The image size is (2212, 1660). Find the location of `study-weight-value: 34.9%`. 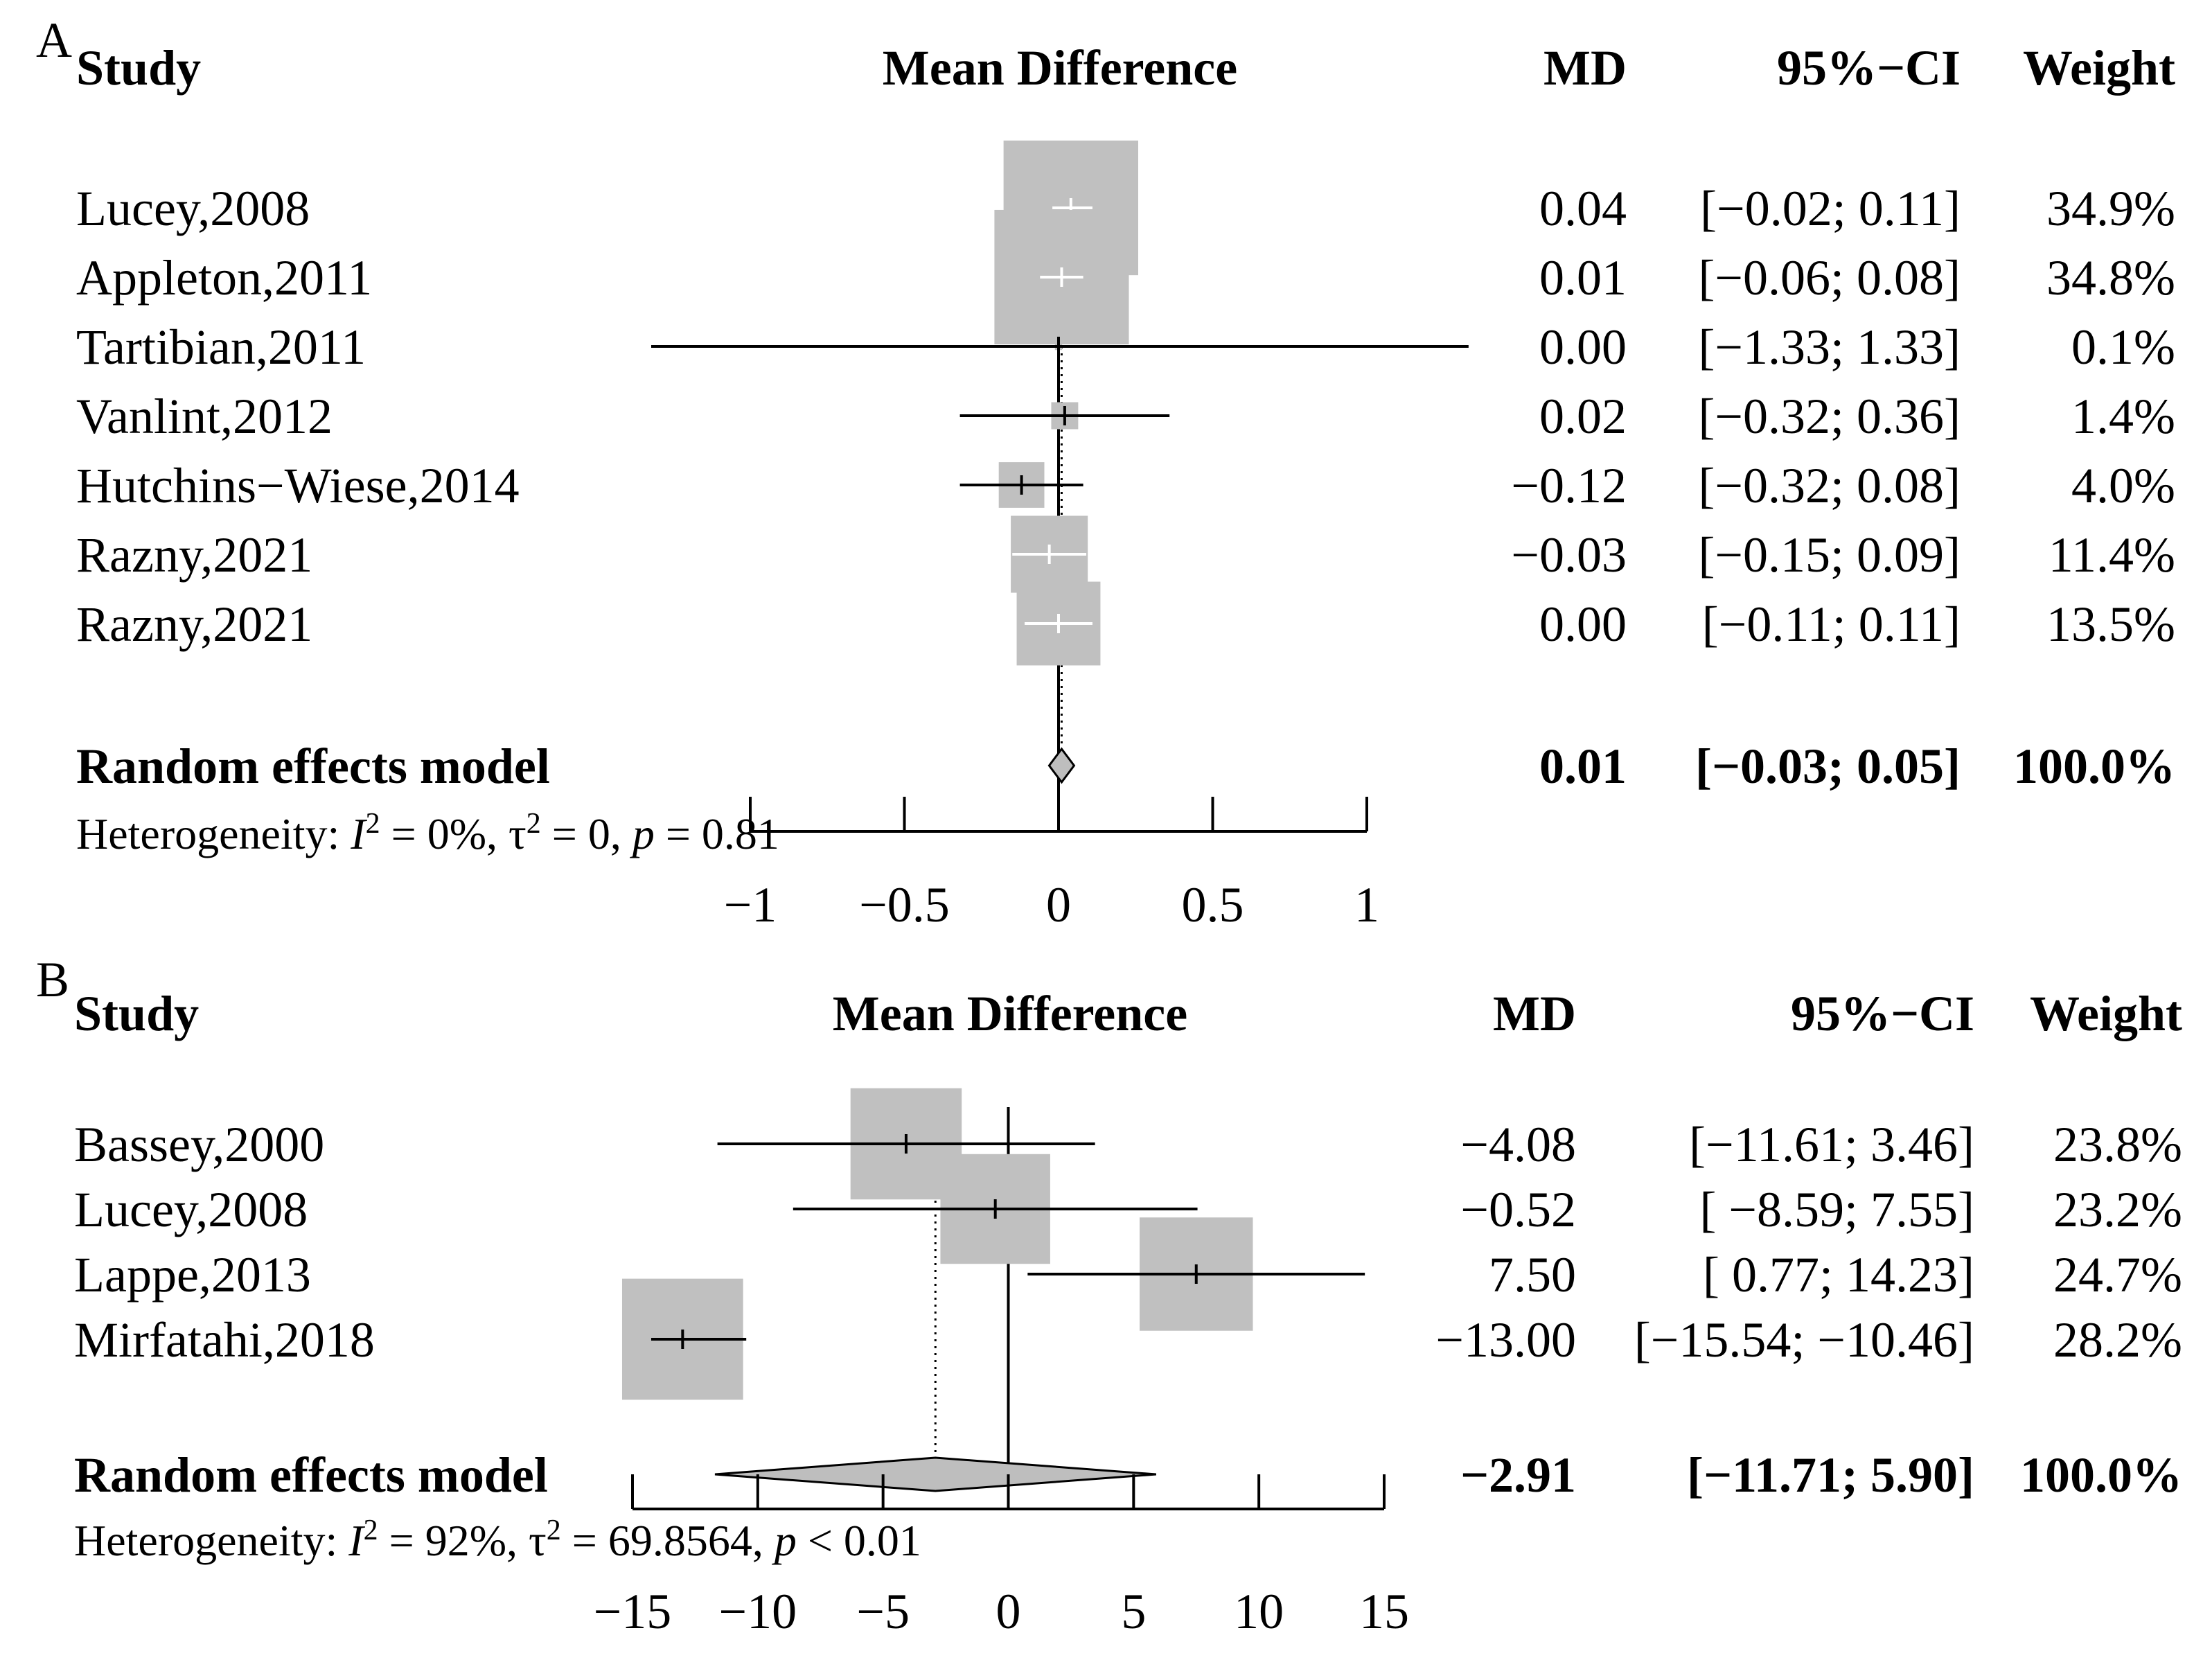

study-weight-value: 34.9% is located at coordinates (2110, 208).